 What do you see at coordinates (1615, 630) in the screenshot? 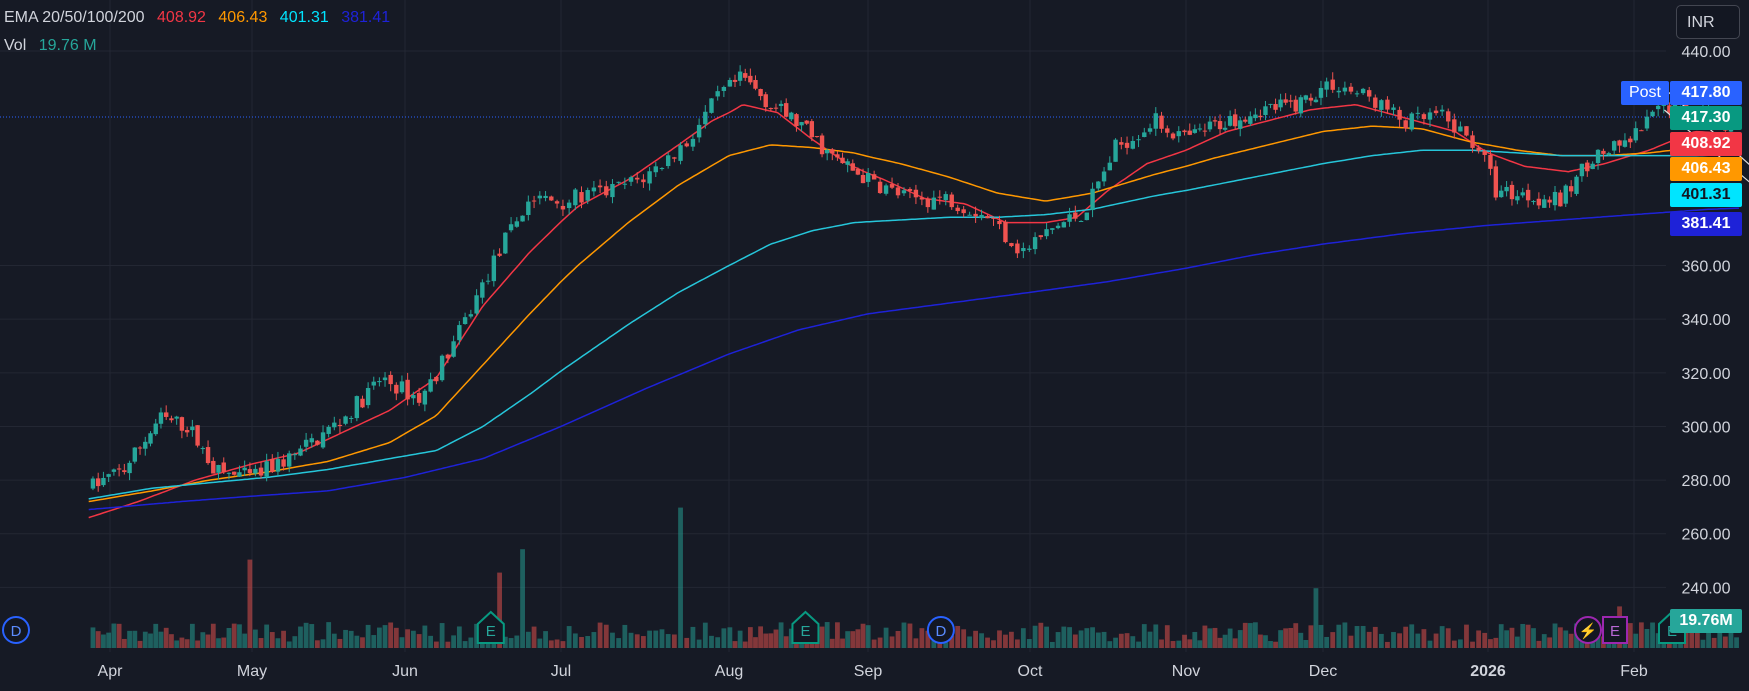
I see `earnings-upcoming-marker` at bounding box center [1615, 630].